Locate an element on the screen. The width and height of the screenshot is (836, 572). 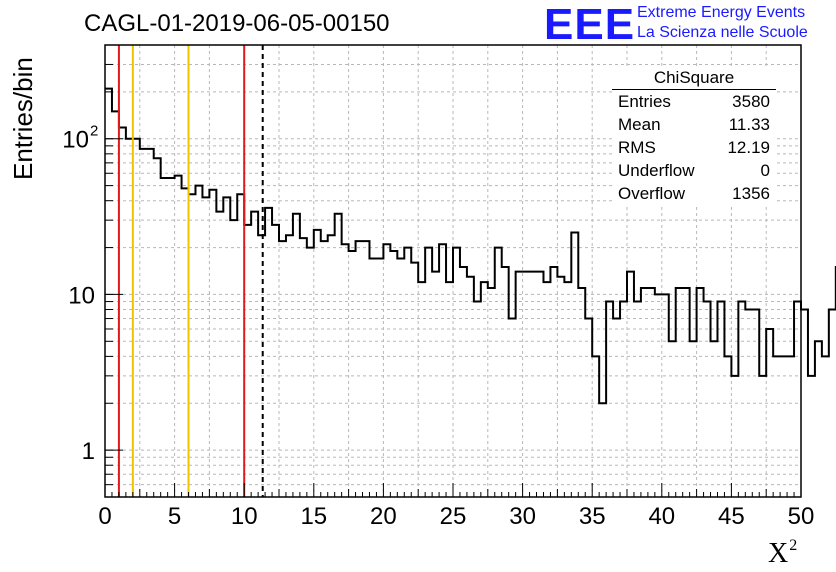
stats-row-overflow: Overflow 1356 is located at coordinates (694, 193).